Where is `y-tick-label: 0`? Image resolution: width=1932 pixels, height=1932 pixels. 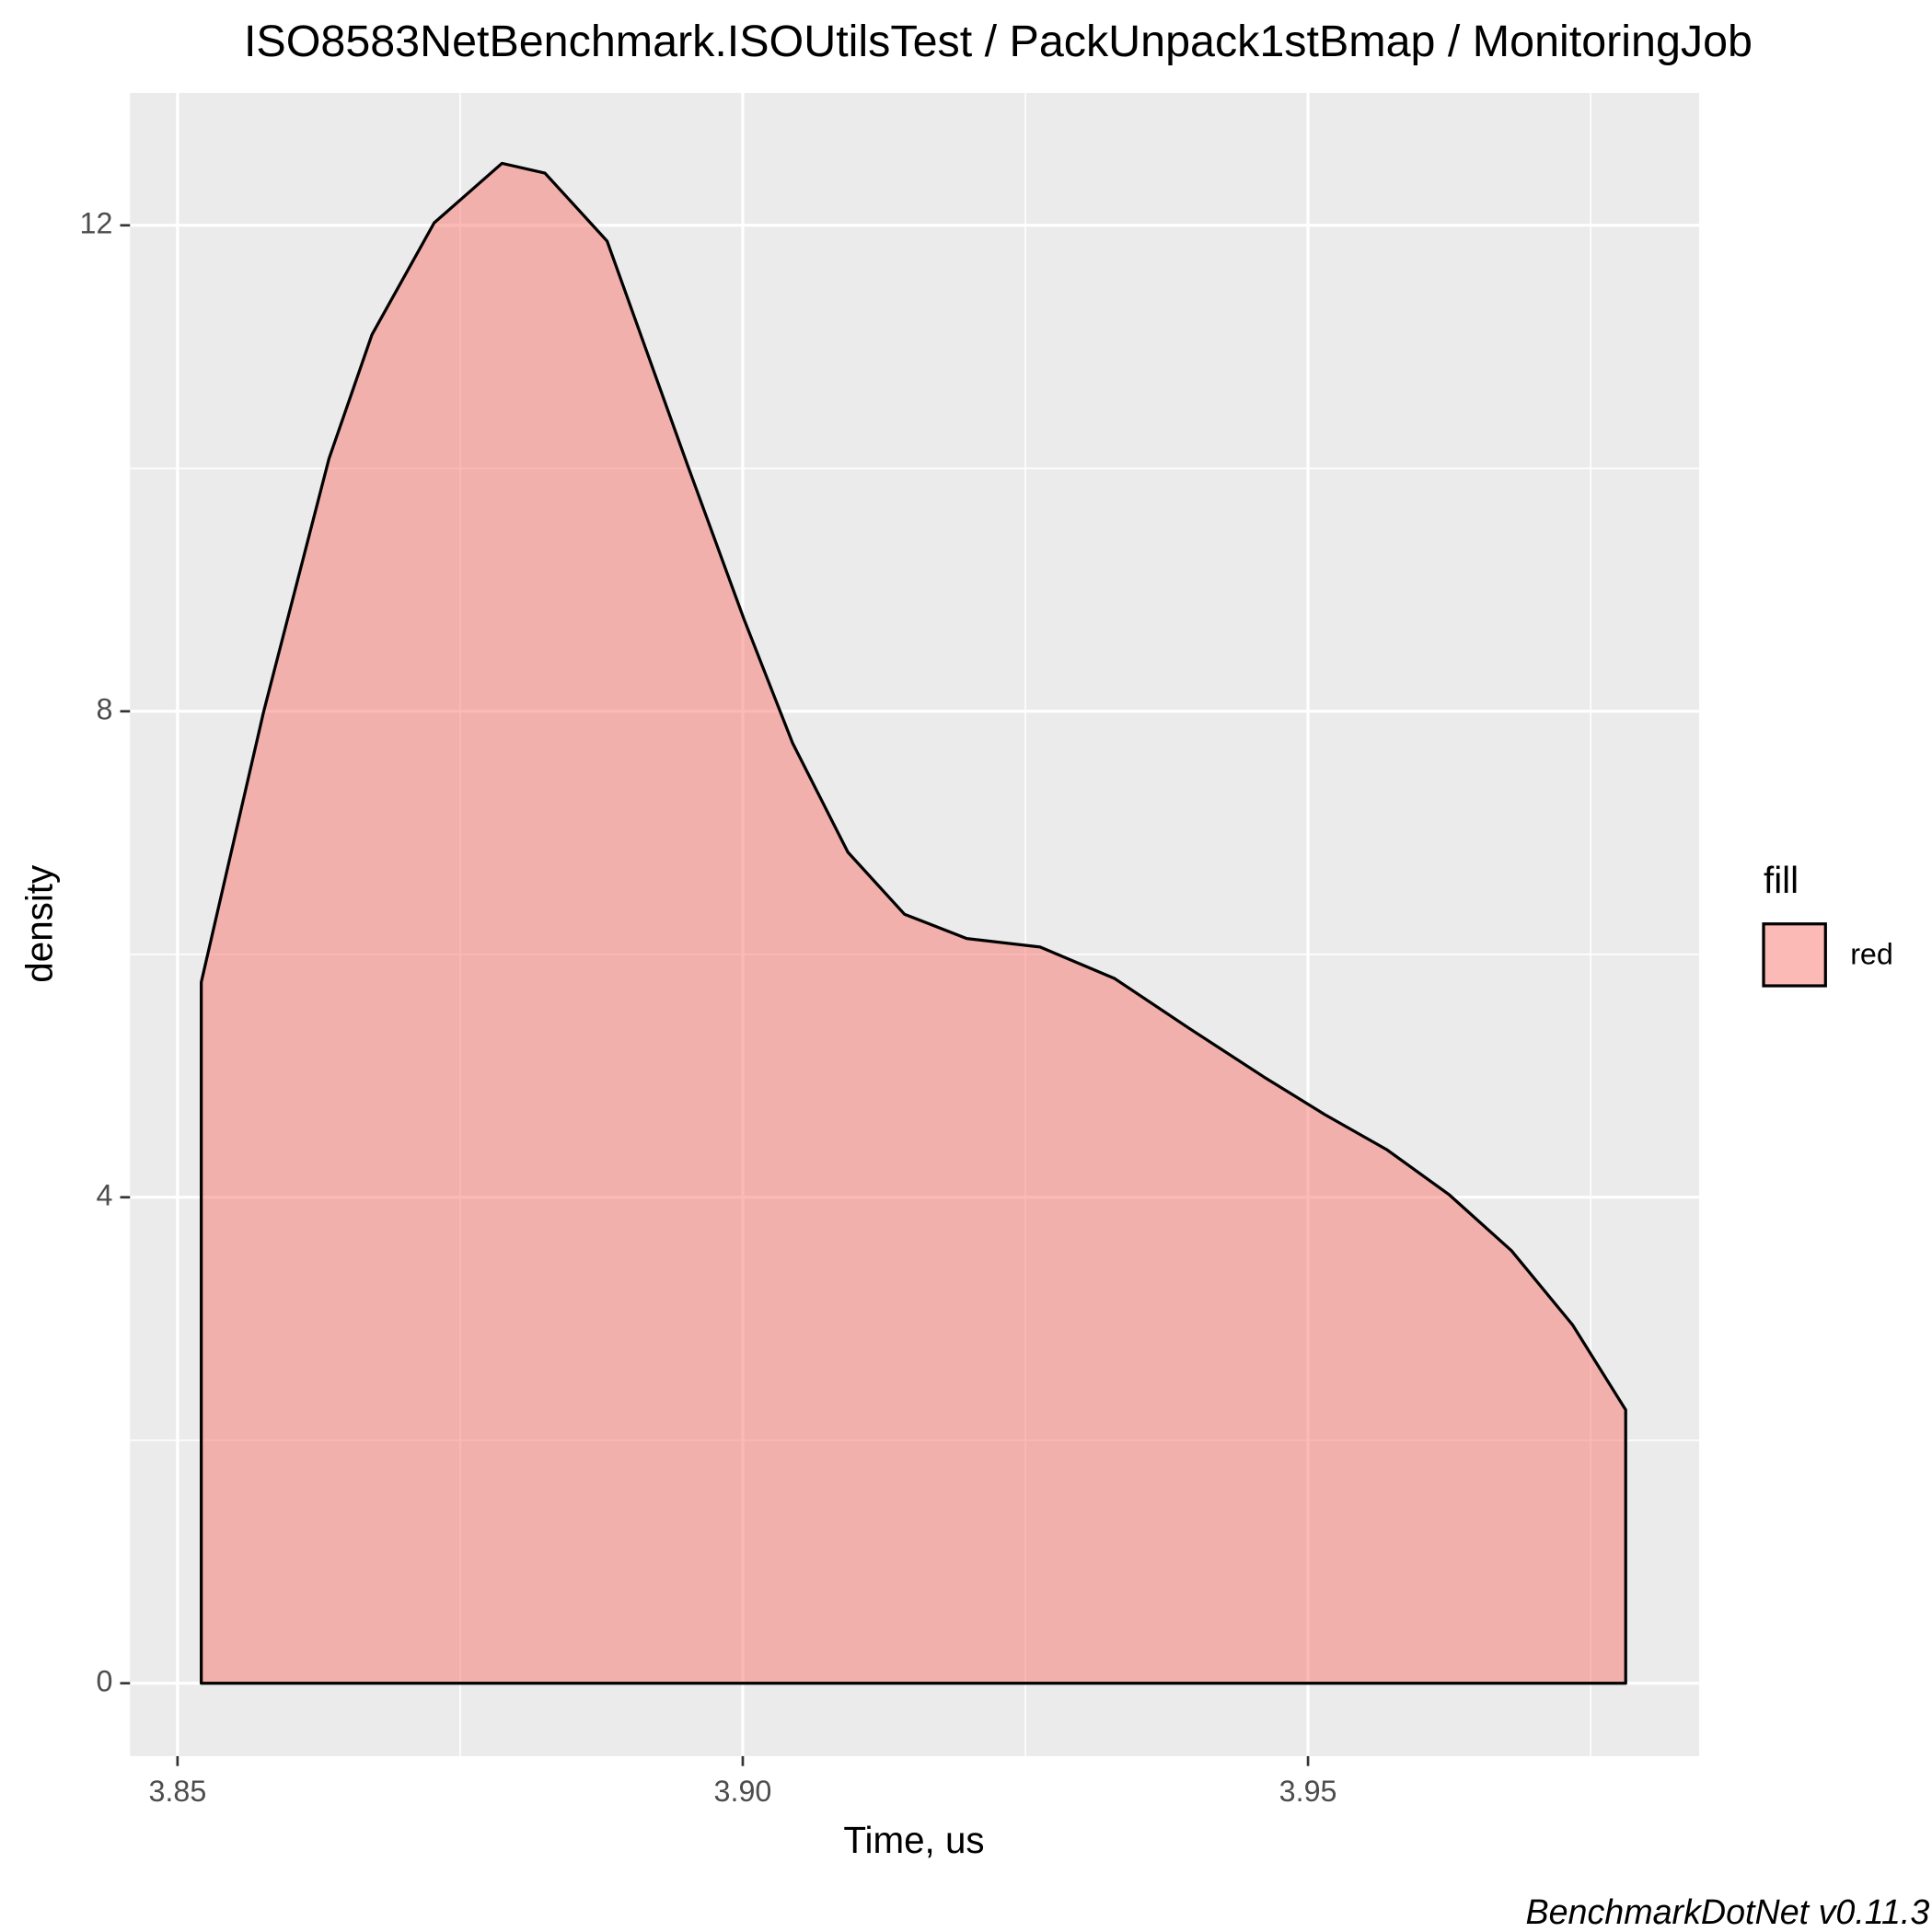
y-tick-label: 0 is located at coordinates (104, 1680).